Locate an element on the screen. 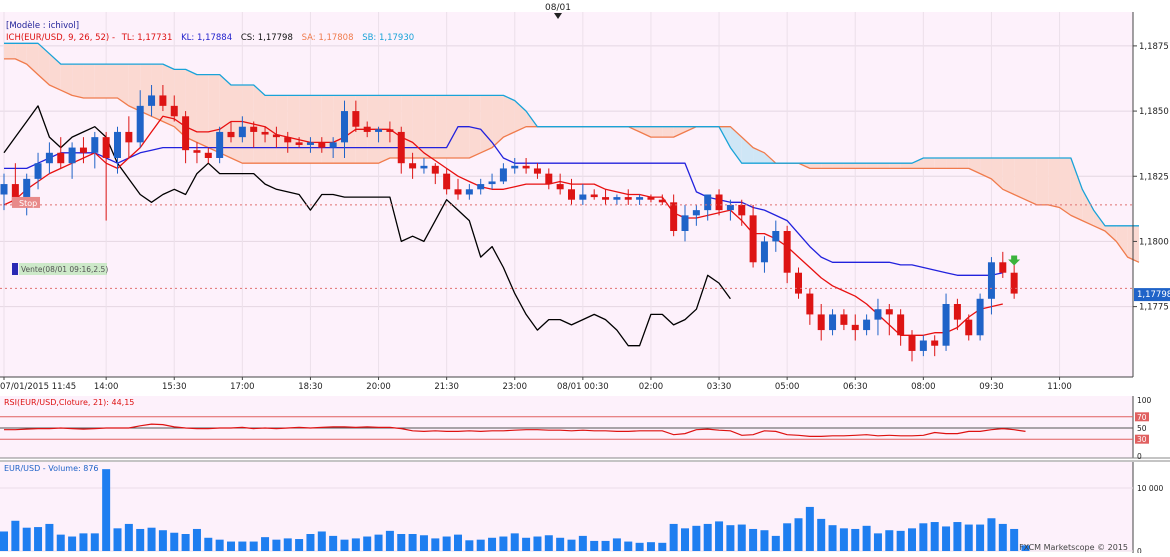 The width and height of the screenshot is (1170, 557). stop-marker is located at coordinates (26, 202).